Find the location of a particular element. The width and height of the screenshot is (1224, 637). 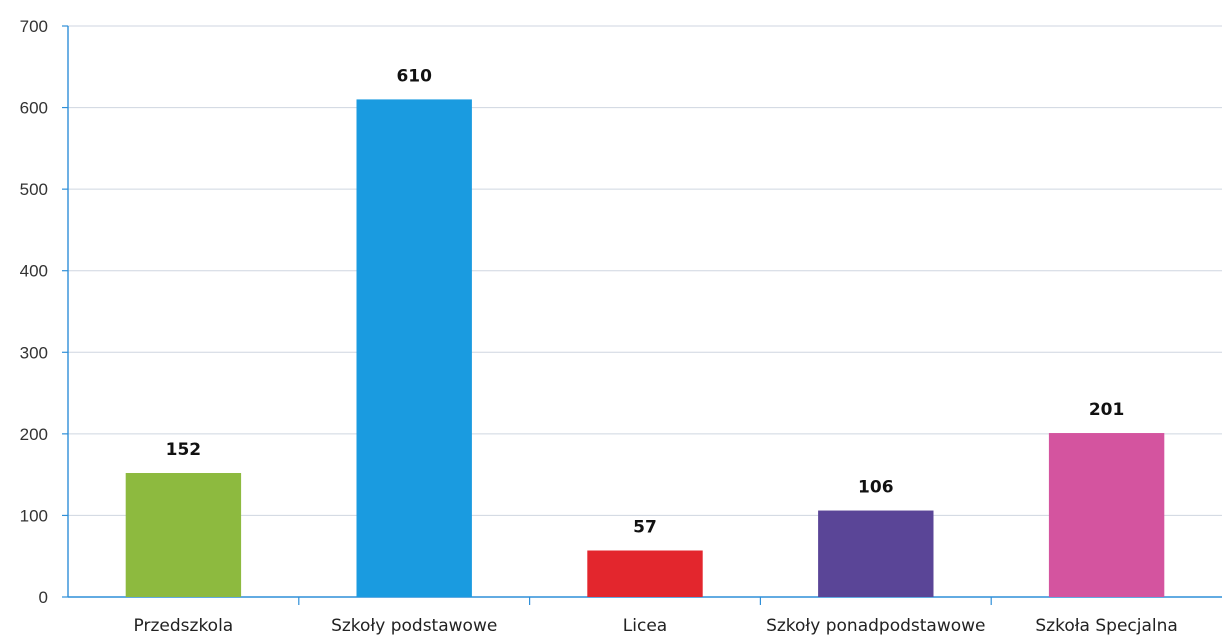

x-tick-label: Szkoły podstawowe is located at coordinates (414, 626).